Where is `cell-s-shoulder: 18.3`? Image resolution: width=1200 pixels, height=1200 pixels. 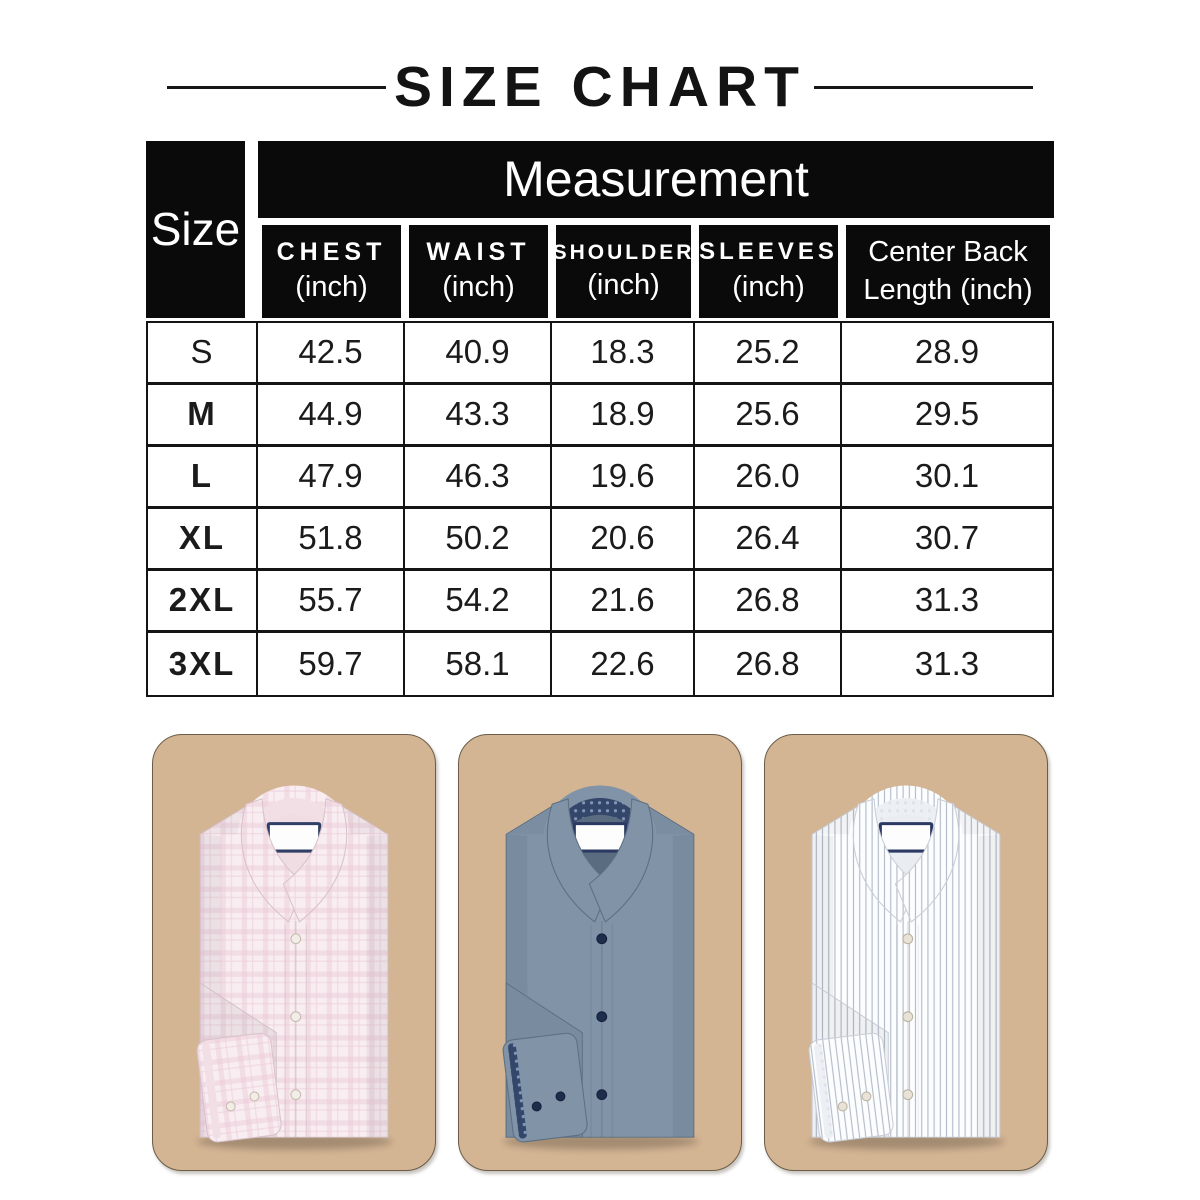 cell-s-shoulder: 18.3 is located at coordinates (623, 353).